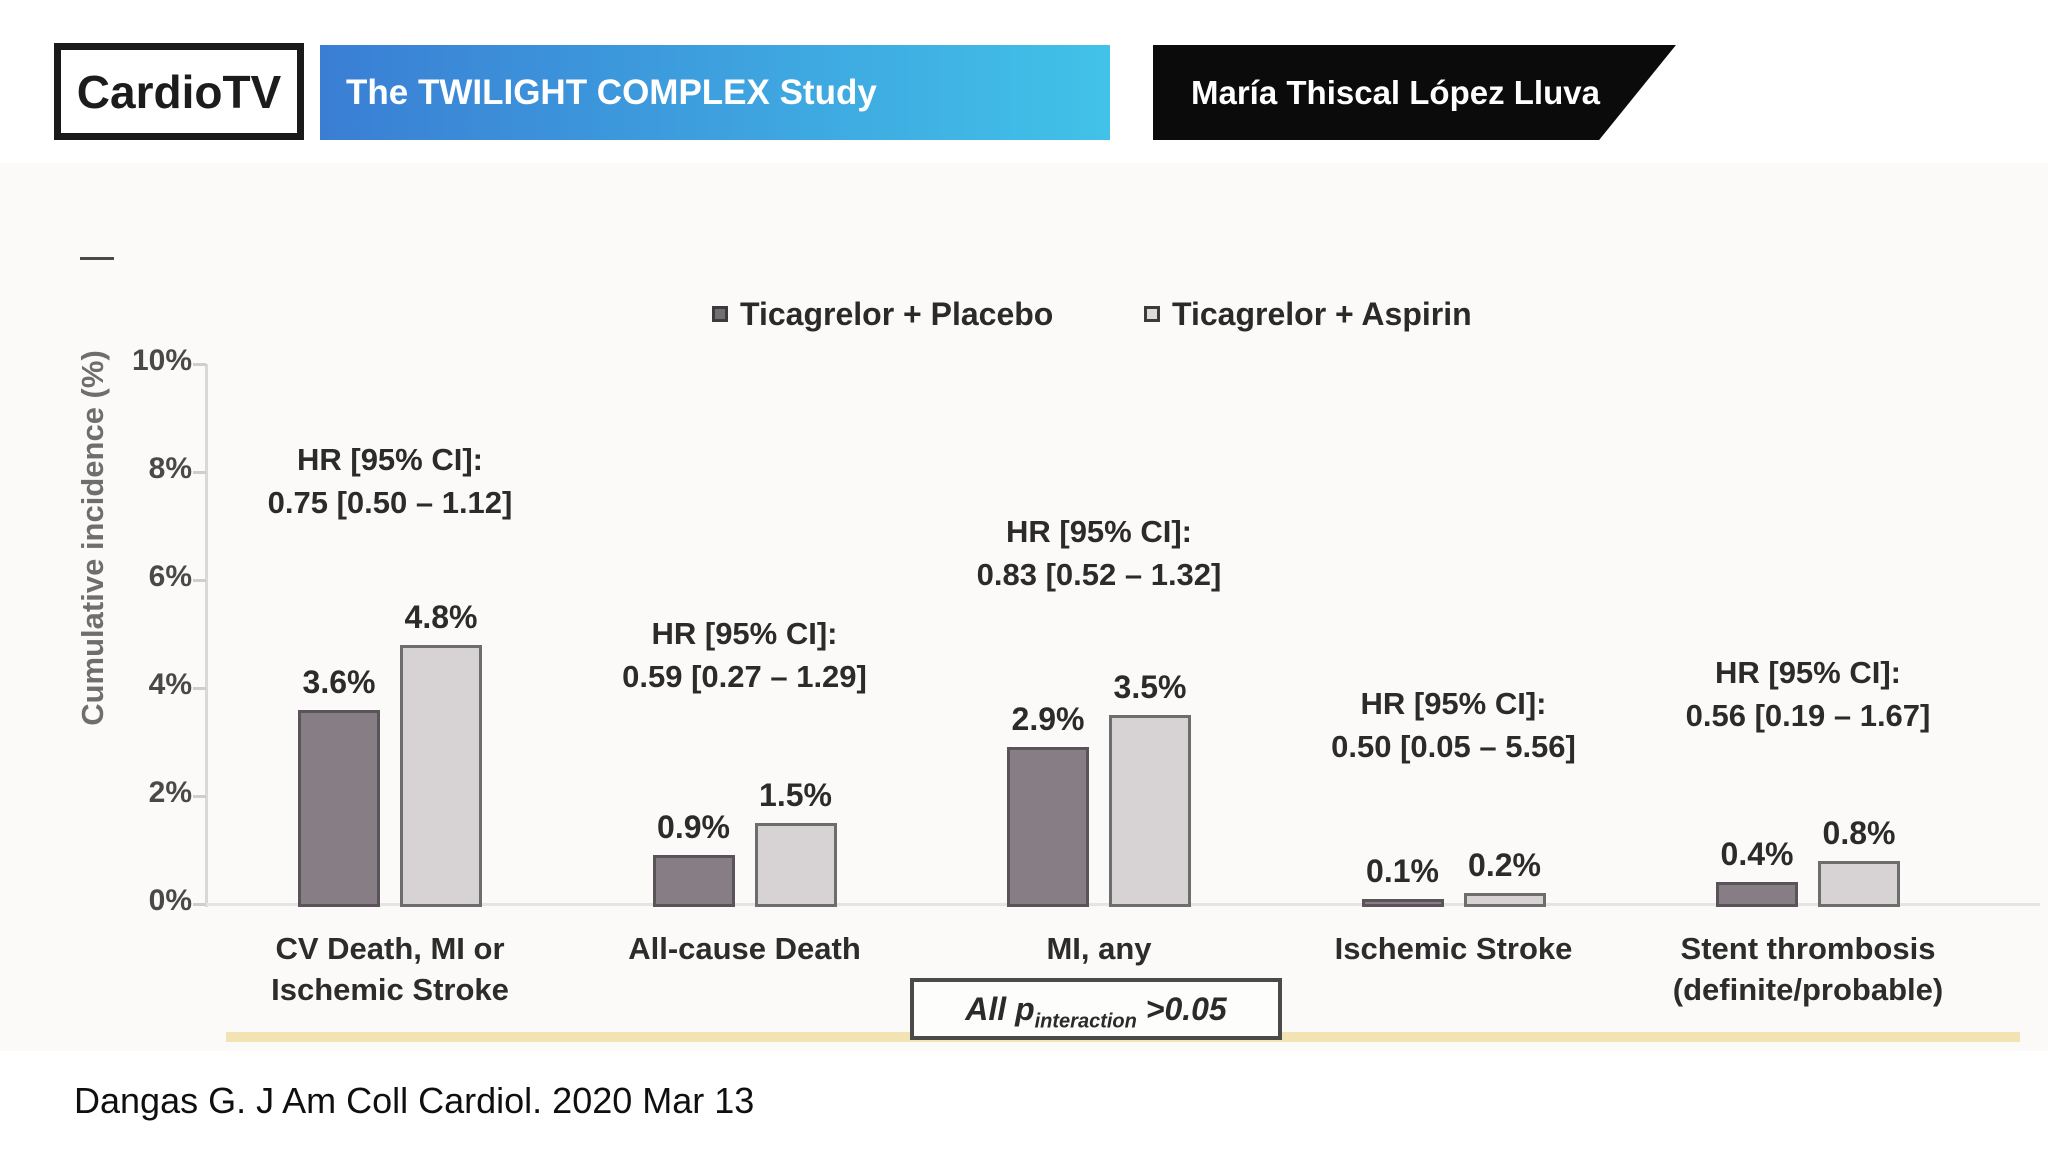 This screenshot has width=2048, height=1152. What do you see at coordinates (693, 827) in the screenshot?
I see `bar-value-label: 0.9%` at bounding box center [693, 827].